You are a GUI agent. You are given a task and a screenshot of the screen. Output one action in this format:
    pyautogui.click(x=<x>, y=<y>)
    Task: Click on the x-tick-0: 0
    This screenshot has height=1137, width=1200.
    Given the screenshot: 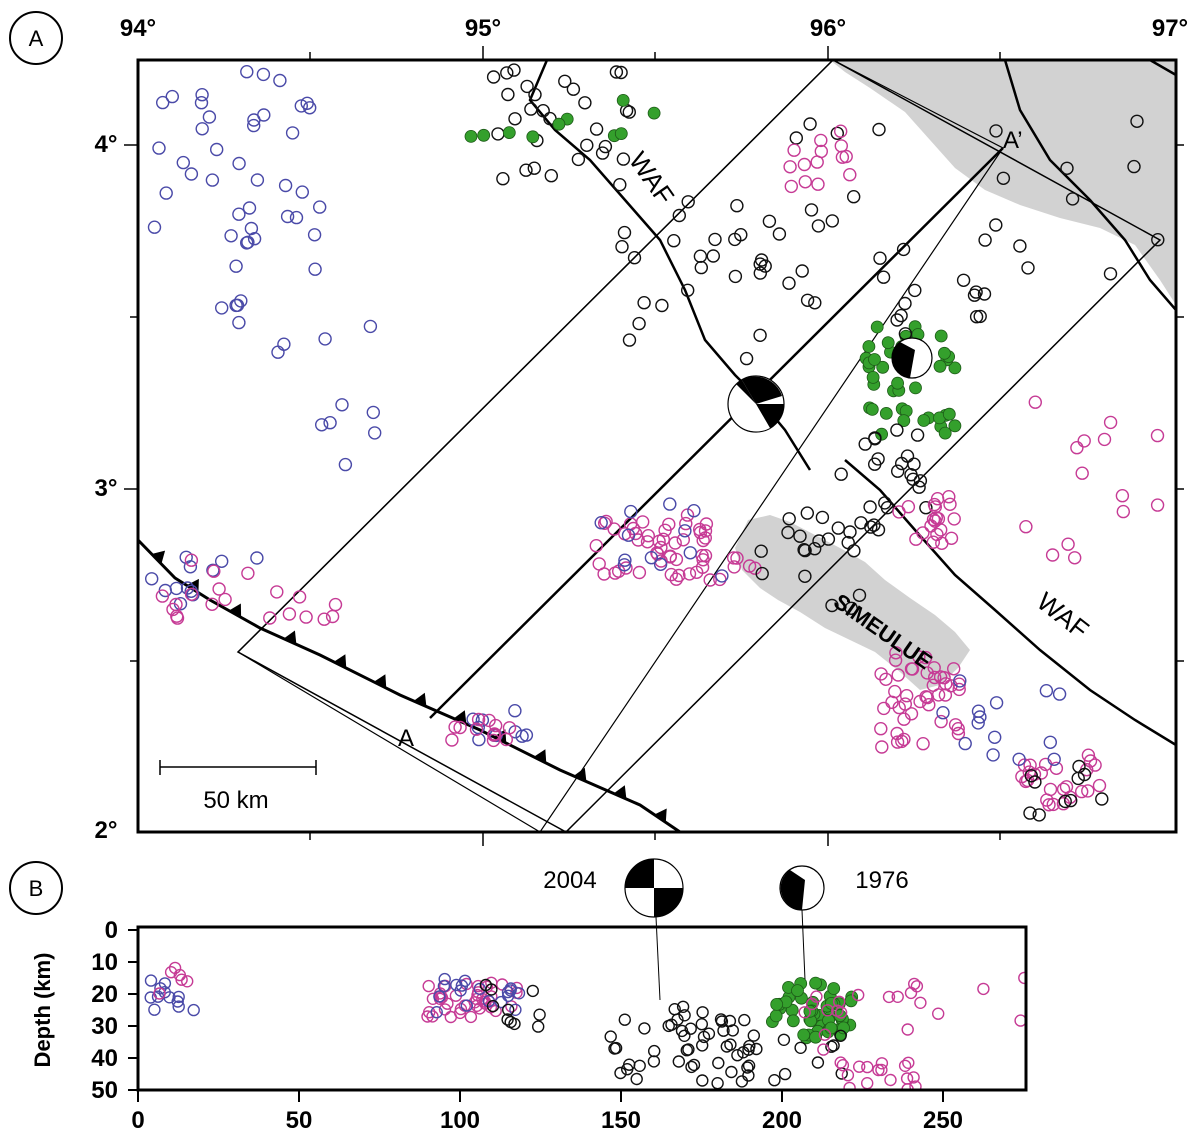 What is the action you would take?
    pyautogui.click(x=137, y=1120)
    